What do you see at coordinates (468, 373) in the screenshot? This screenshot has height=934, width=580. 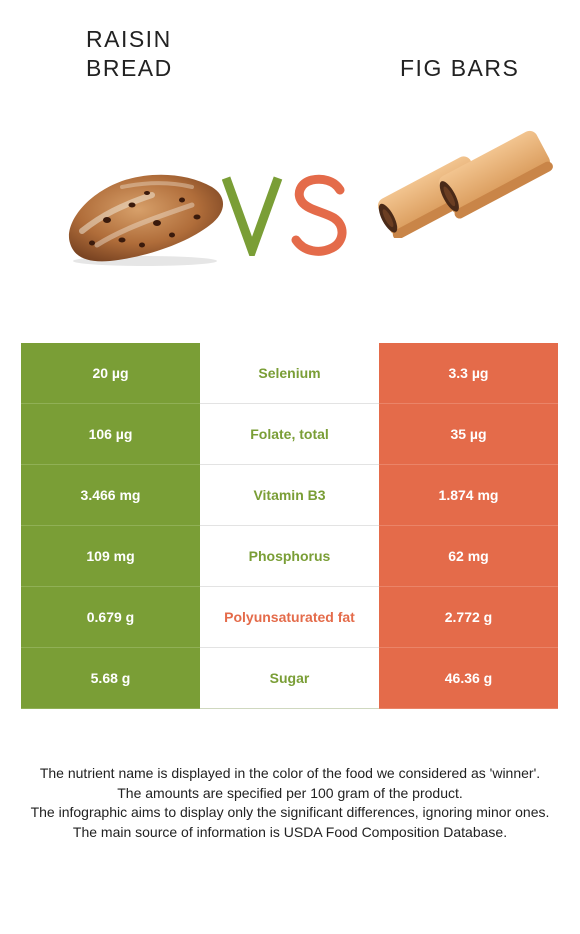 I see `right-value: 3.3 µg` at bounding box center [468, 373].